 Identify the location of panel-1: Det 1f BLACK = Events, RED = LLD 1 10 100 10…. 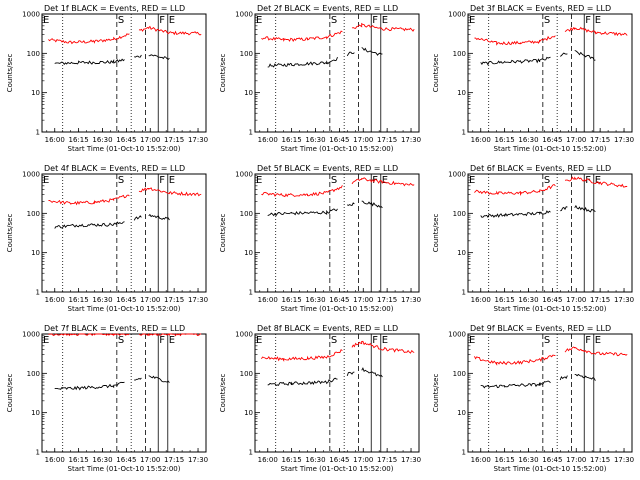
(107, 78).